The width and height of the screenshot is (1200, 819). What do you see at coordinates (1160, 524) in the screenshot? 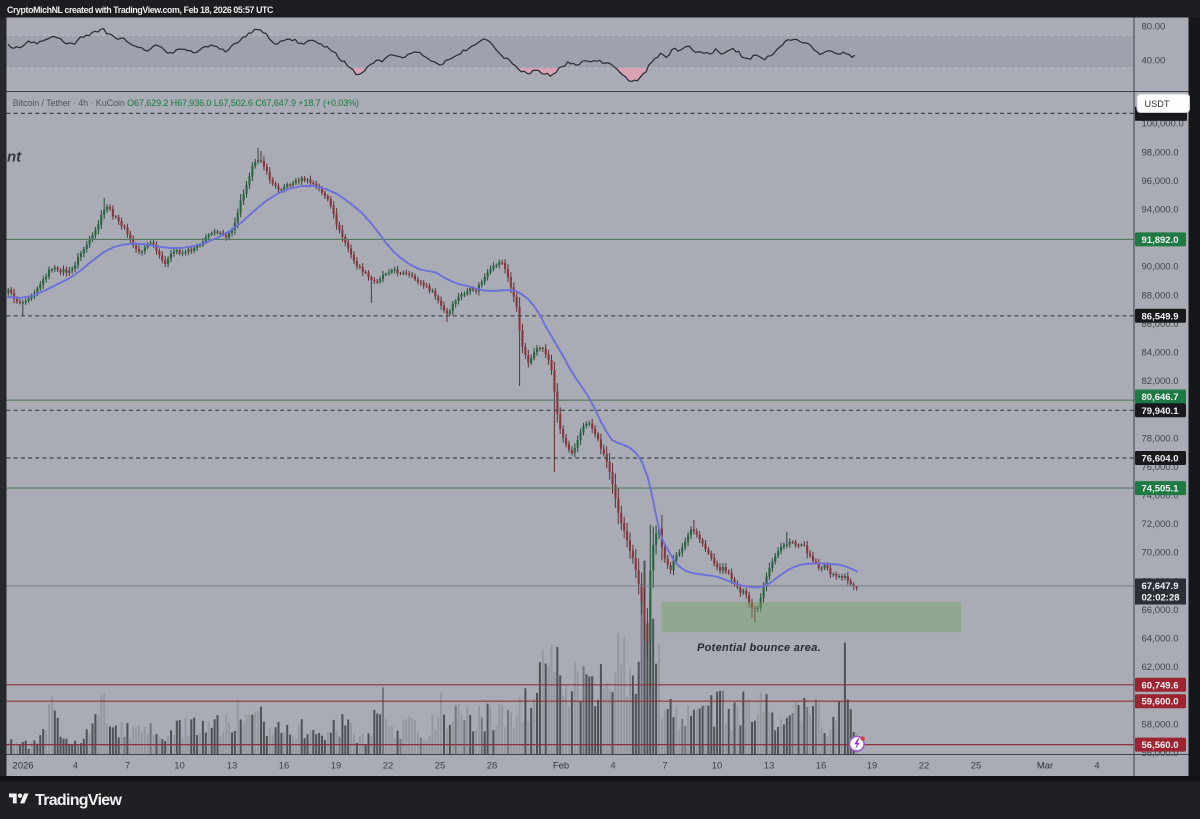
I see `svg-text: 72,000.0` at bounding box center [1160, 524].